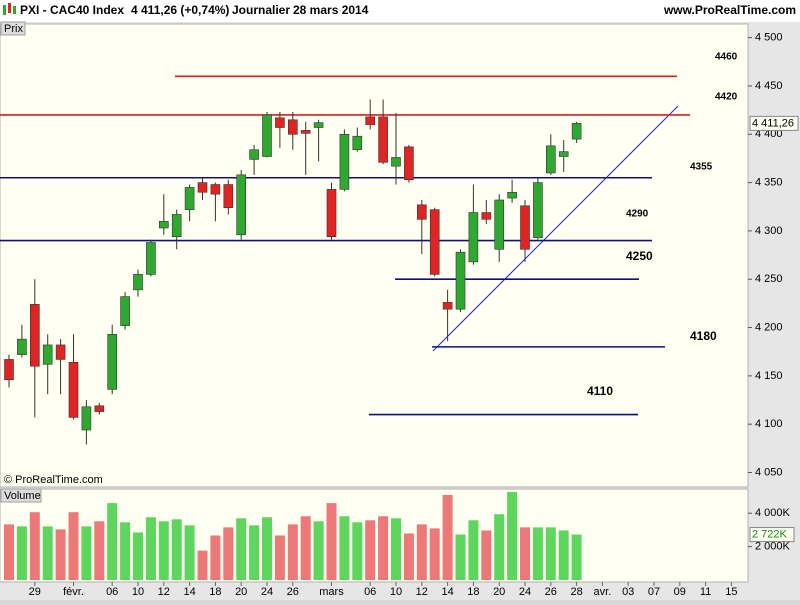 This screenshot has width=800, height=605. I want to click on y-tick-label: 2 000K, so click(773, 547).